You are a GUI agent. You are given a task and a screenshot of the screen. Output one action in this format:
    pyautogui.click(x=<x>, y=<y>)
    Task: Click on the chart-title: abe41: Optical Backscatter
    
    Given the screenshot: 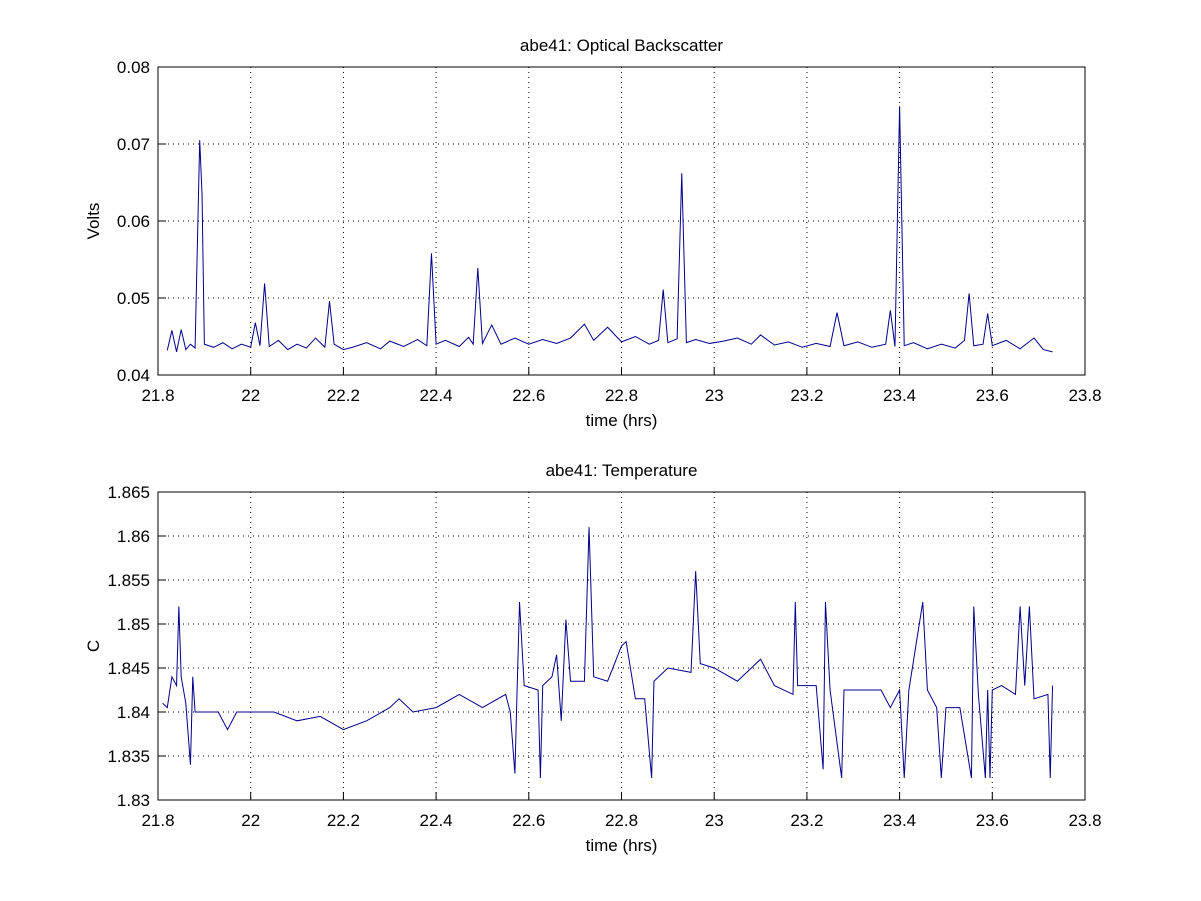 What is the action you would take?
    pyautogui.click(x=622, y=45)
    